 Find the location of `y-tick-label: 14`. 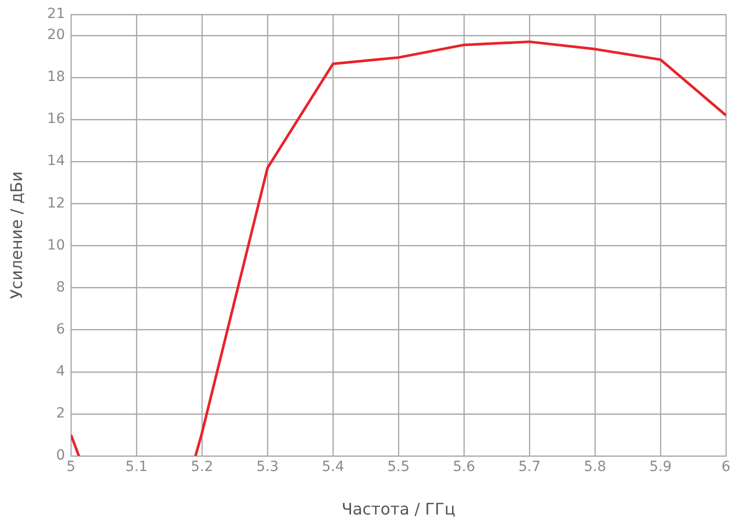

y-tick-label: 14 is located at coordinates (56, 161).